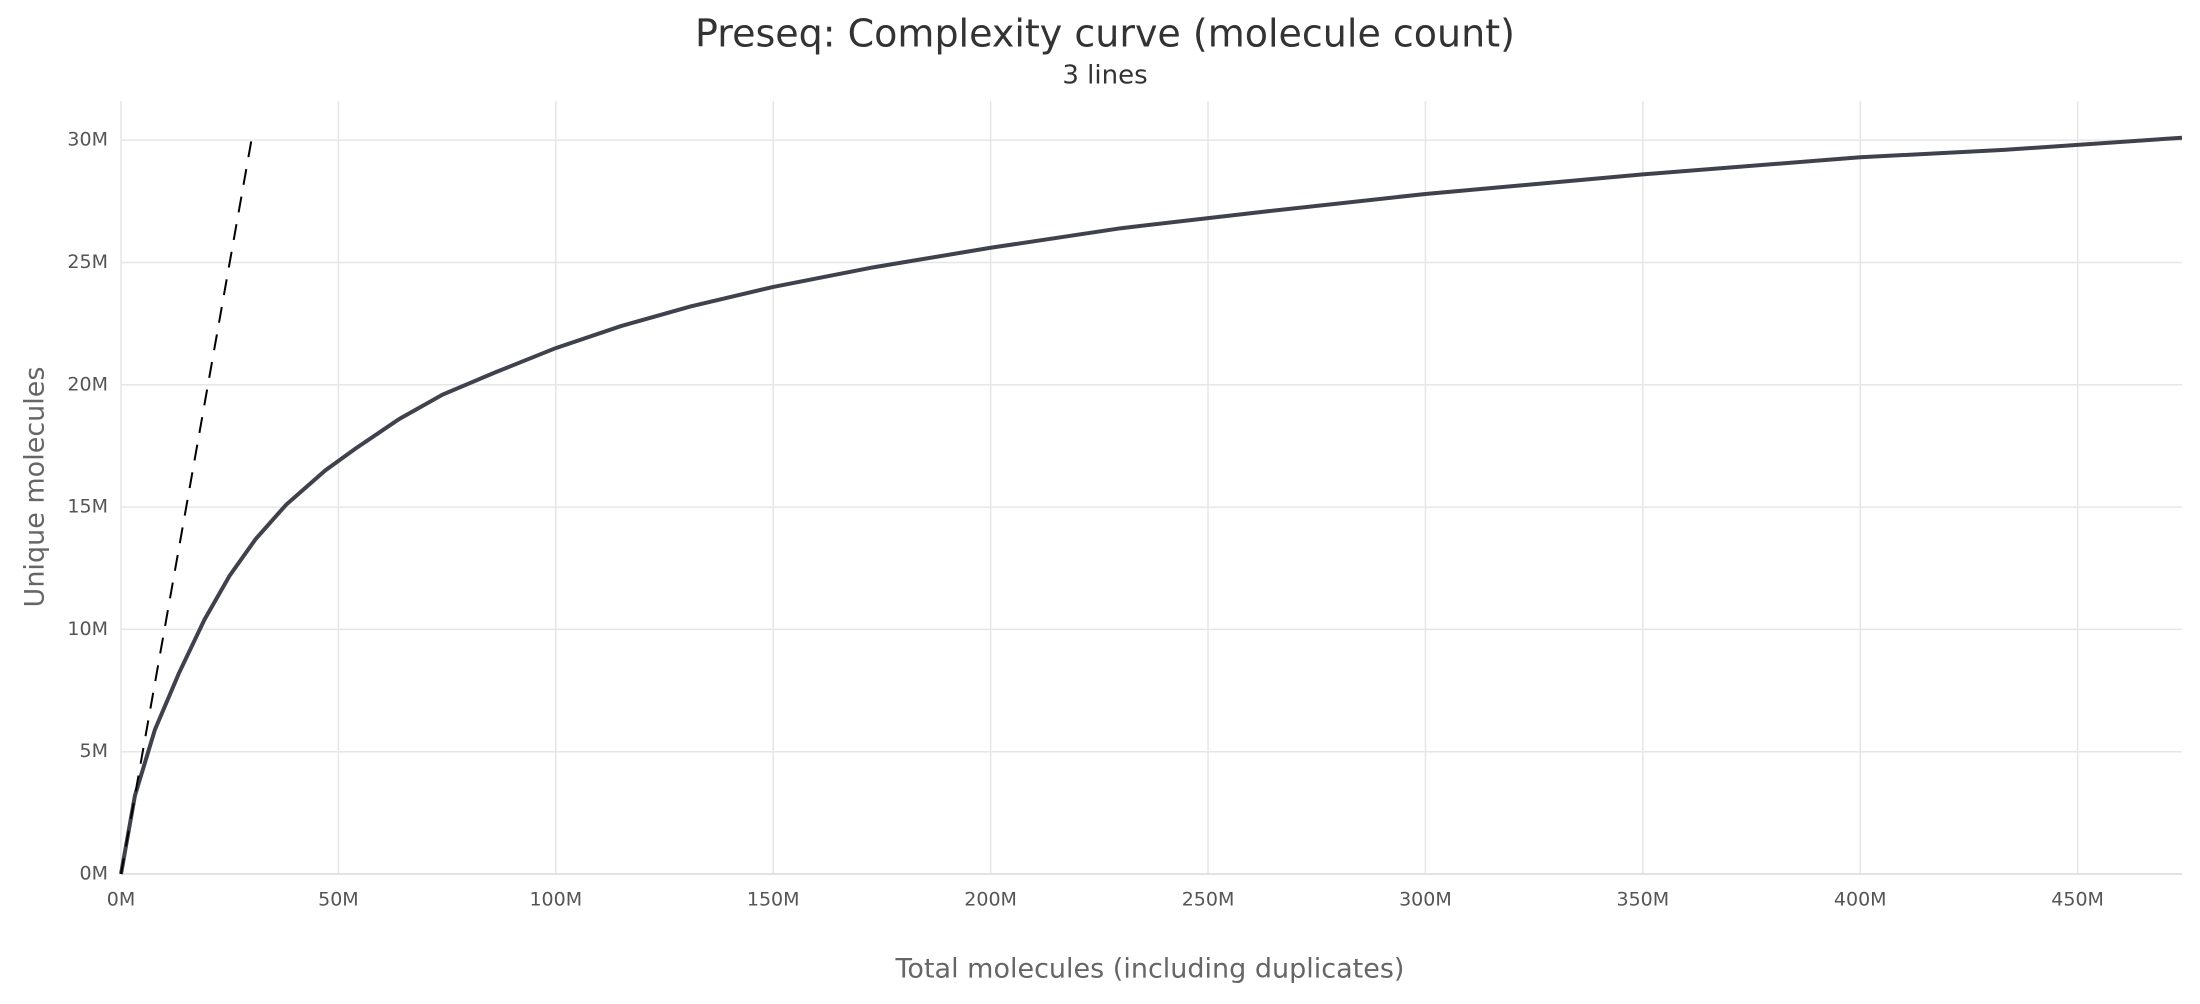 The image size is (2200, 1004). Describe the element at coordinates (338, 900) in the screenshot. I see `x-tick-label: 50M` at that location.